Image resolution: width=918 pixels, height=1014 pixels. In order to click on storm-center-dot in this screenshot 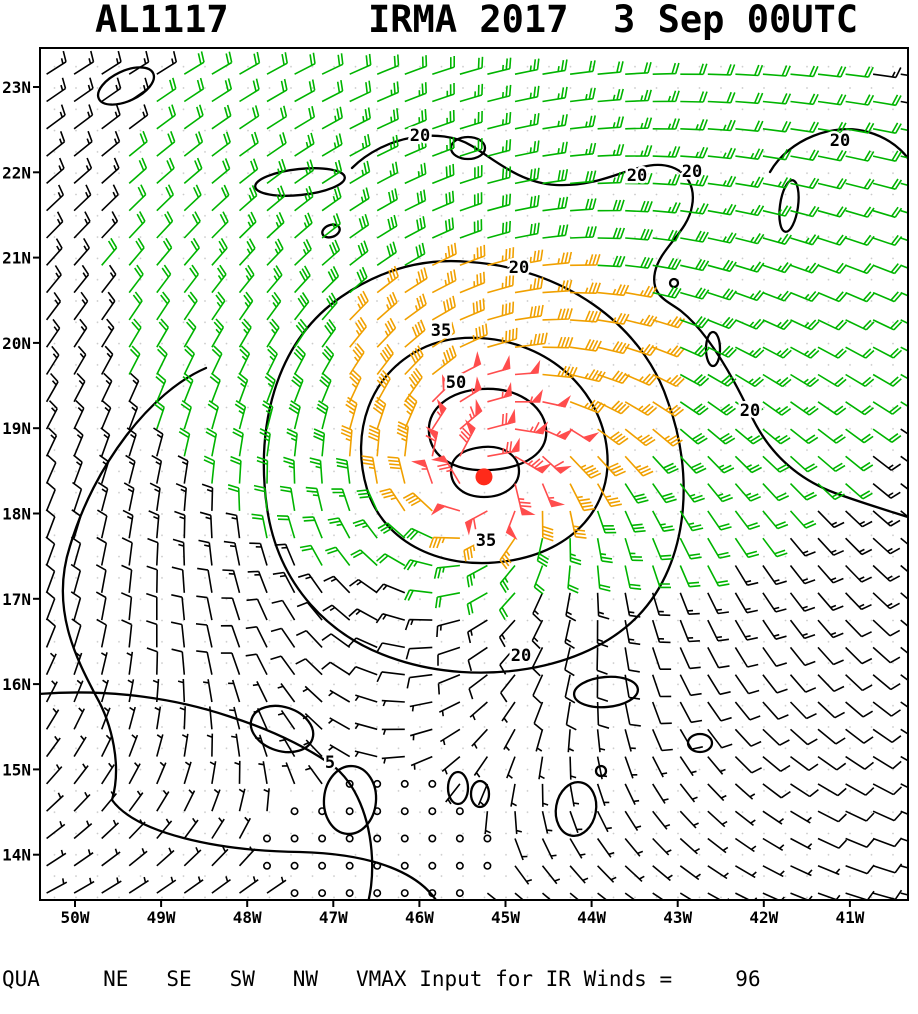, I will do `click(484, 477)`.